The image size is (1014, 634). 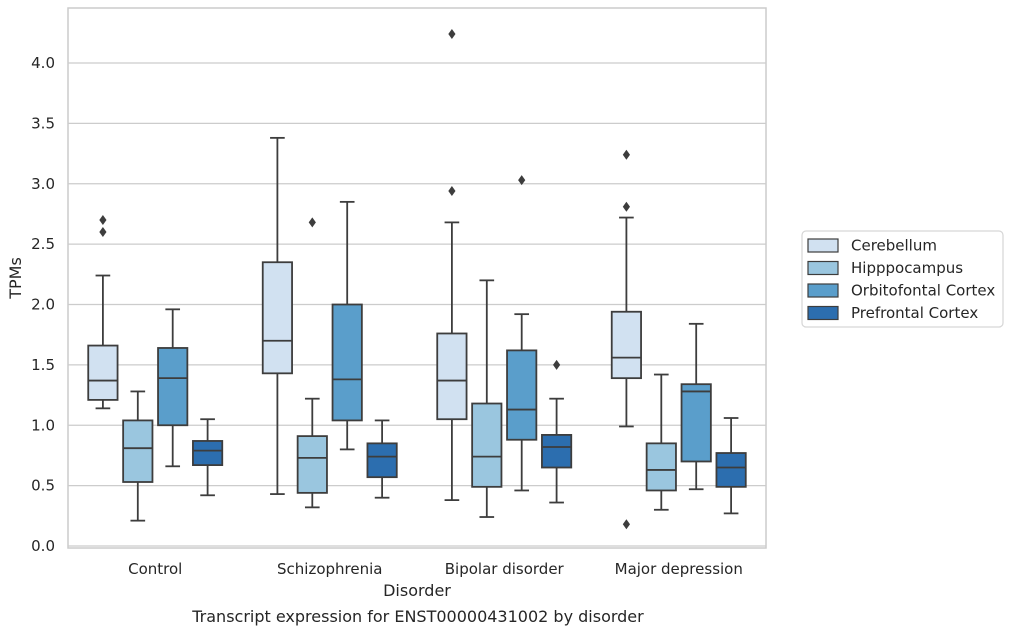 What do you see at coordinates (43, 365) in the screenshot?
I see `y-tick-label: 1.5` at bounding box center [43, 365].